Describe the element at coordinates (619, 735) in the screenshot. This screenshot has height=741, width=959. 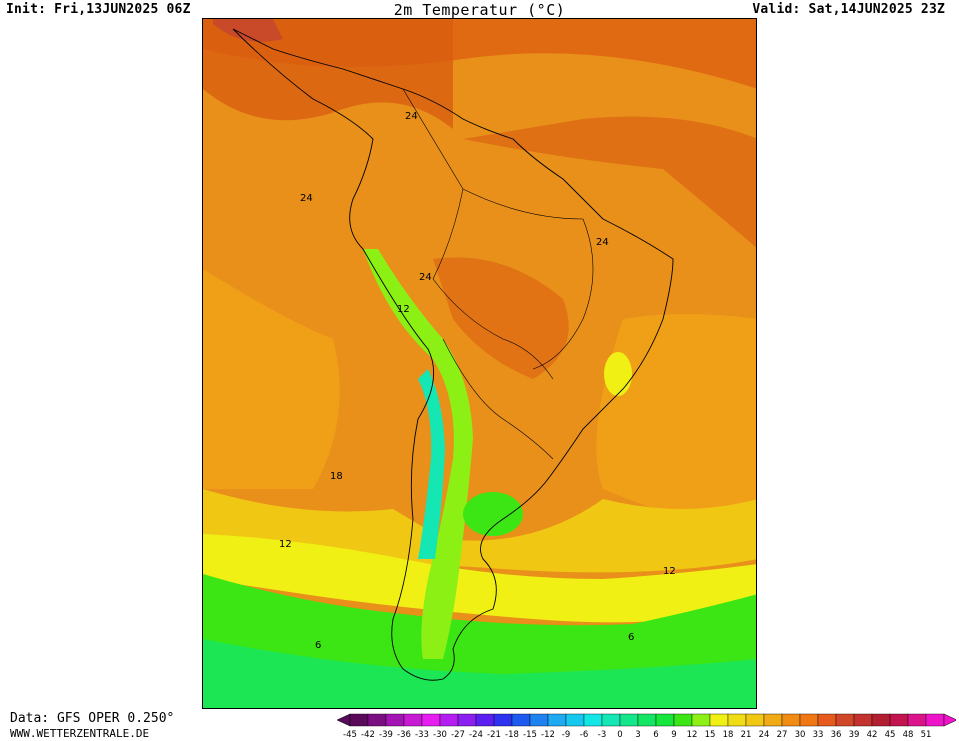
I see `colorbar-tick-label: 0` at that location.